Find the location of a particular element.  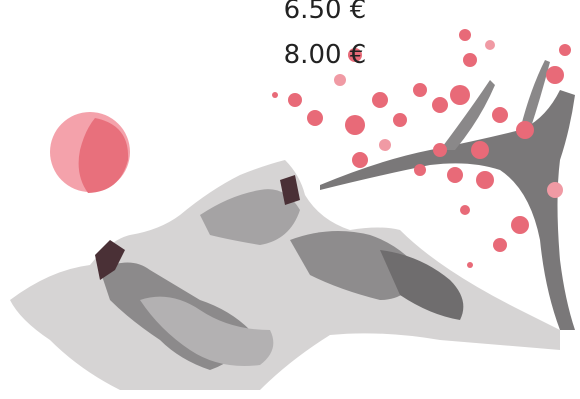

price: 6.50 € is located at coordinates (325, 12).